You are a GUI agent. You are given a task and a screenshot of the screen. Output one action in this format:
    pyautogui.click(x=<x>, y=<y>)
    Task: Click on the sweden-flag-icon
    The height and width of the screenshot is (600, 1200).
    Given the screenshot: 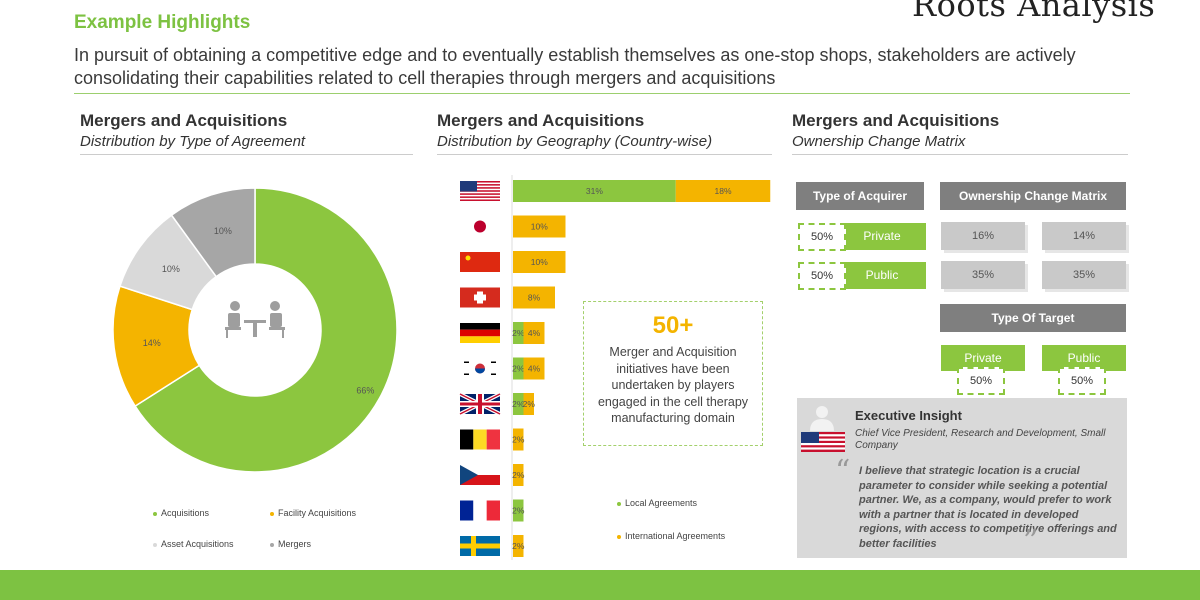 What is the action you would take?
    pyautogui.click(x=480, y=546)
    